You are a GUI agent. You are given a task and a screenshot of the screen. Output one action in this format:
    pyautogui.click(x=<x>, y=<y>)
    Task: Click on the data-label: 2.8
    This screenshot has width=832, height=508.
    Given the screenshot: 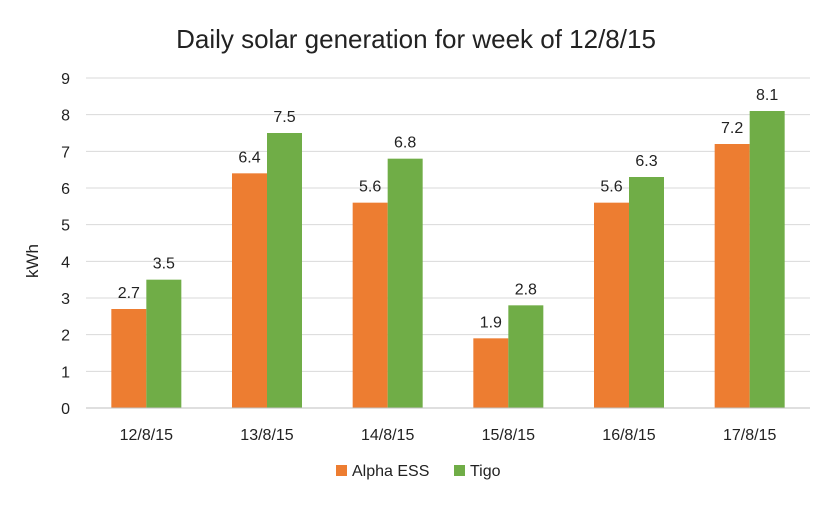 What is the action you would take?
    pyautogui.click(x=526, y=289)
    